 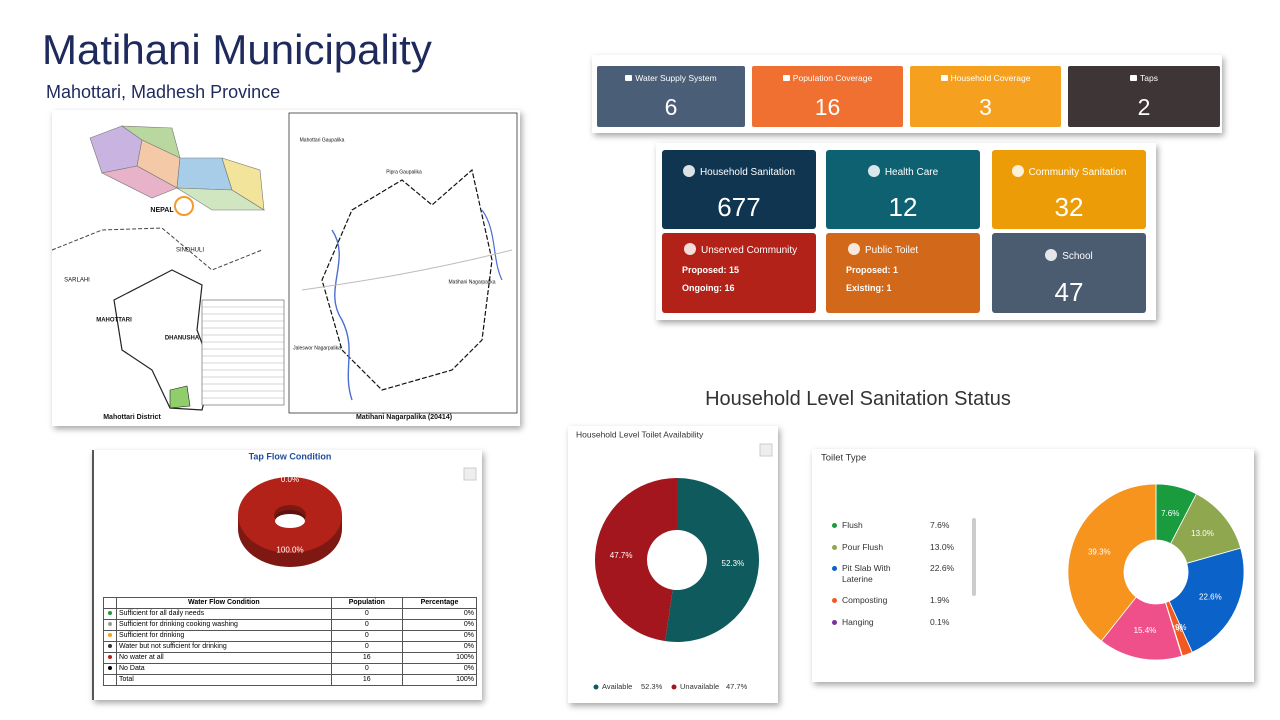 What do you see at coordinates (832, 78) in the screenshot?
I see `card-label-text: Population Coverage` at bounding box center [832, 78].